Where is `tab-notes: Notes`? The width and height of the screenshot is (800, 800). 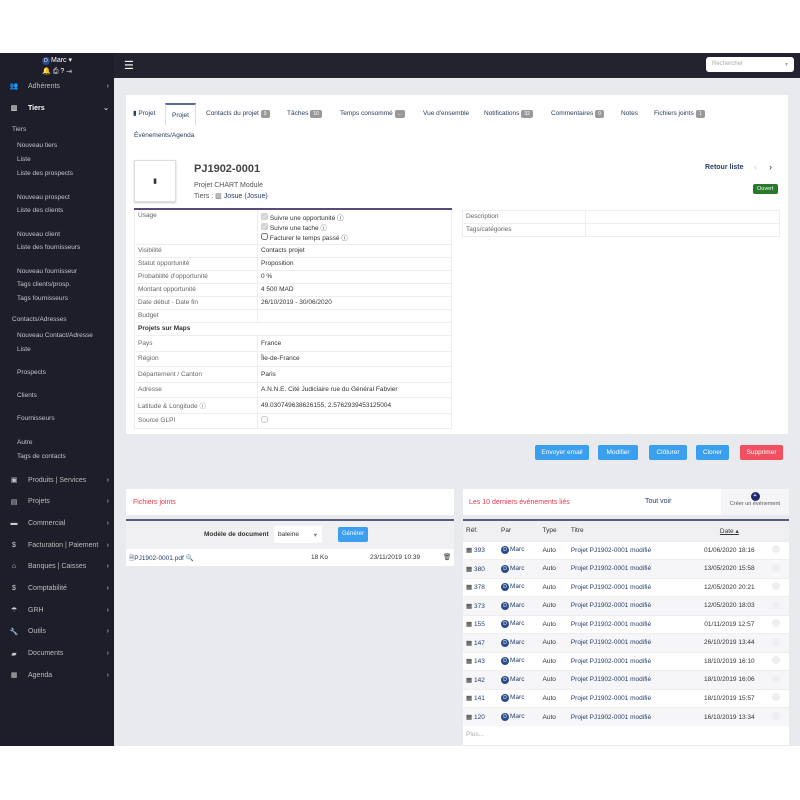
tab-notes: Notes is located at coordinates (629, 114).